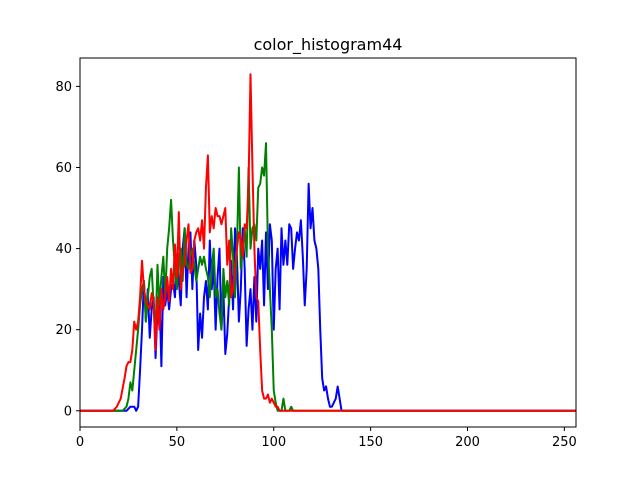 The height and width of the screenshot is (480, 640). Describe the element at coordinates (564, 442) in the screenshot. I see `x-tick-label: 250` at that location.